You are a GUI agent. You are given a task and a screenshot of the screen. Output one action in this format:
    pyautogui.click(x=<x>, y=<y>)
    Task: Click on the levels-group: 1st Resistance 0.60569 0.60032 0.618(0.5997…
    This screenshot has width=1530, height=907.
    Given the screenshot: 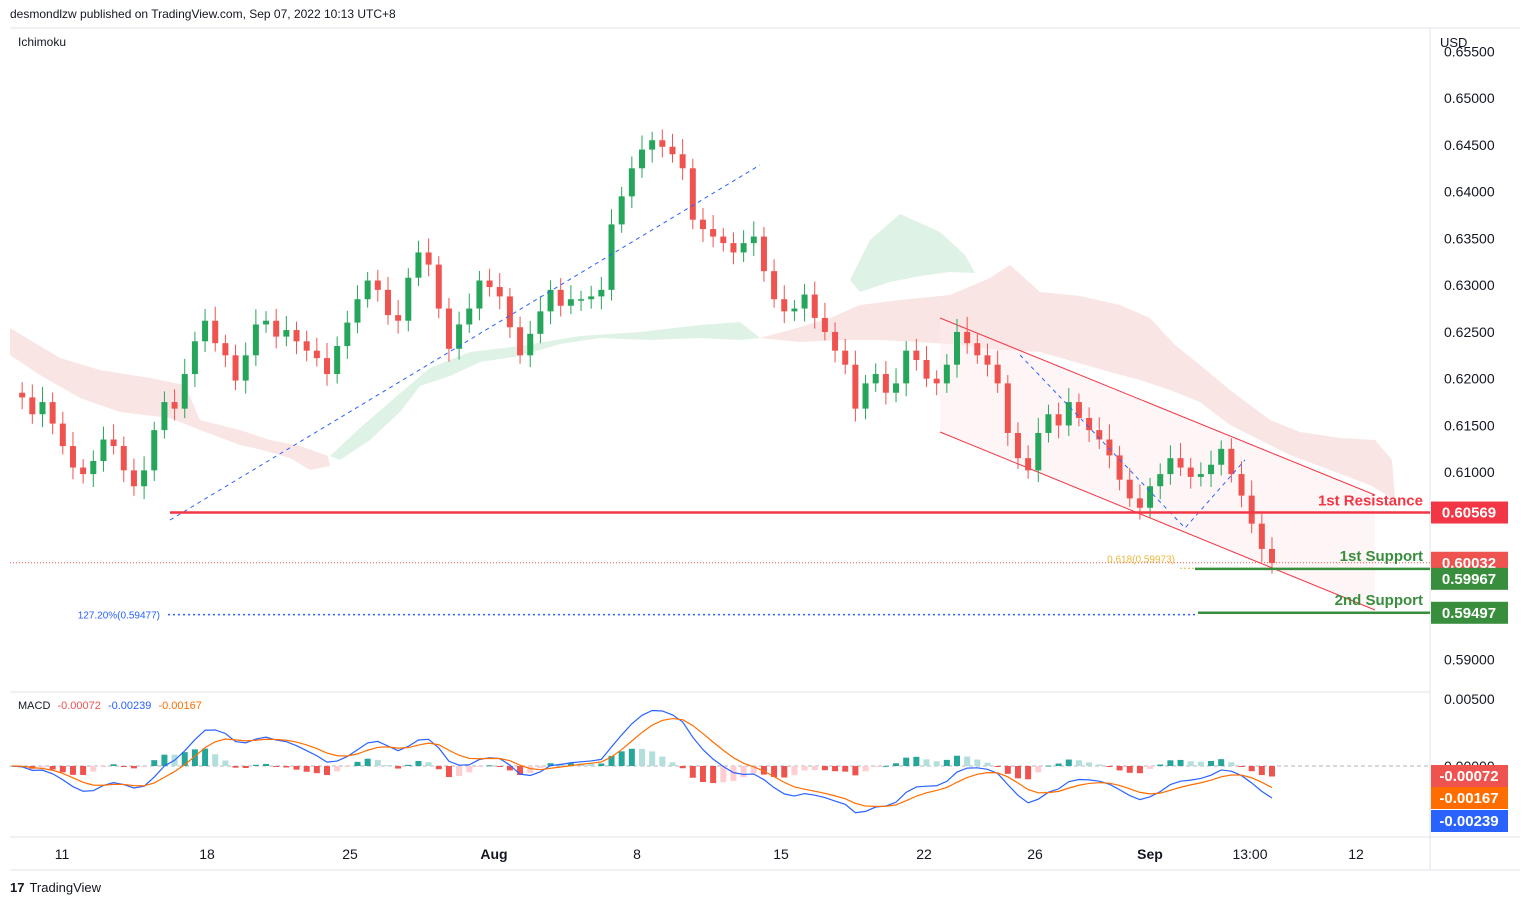 What is the action you would take?
    pyautogui.click(x=759, y=558)
    